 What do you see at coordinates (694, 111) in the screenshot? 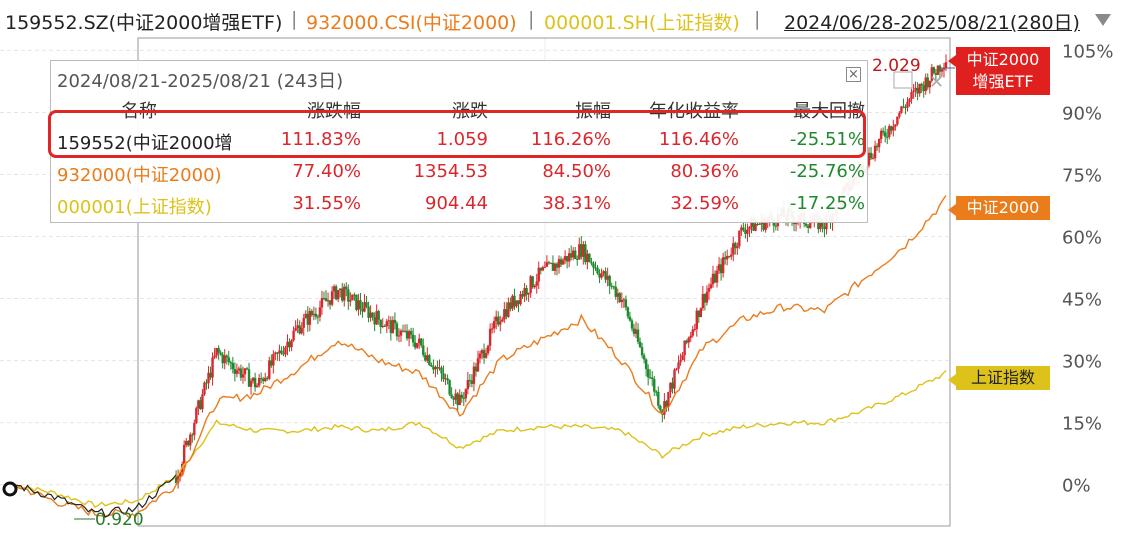
I see `popup-column-header: 年化收益率` at bounding box center [694, 111].